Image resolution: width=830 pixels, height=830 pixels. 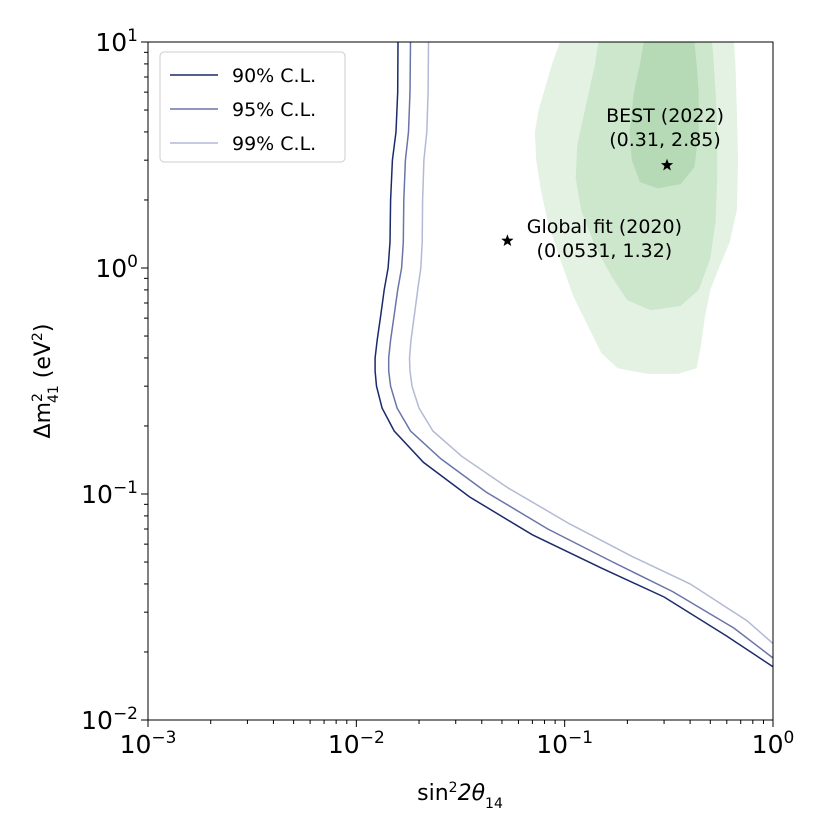 I want to click on legend-label-2: 95% C.L., so click(x=274, y=110).